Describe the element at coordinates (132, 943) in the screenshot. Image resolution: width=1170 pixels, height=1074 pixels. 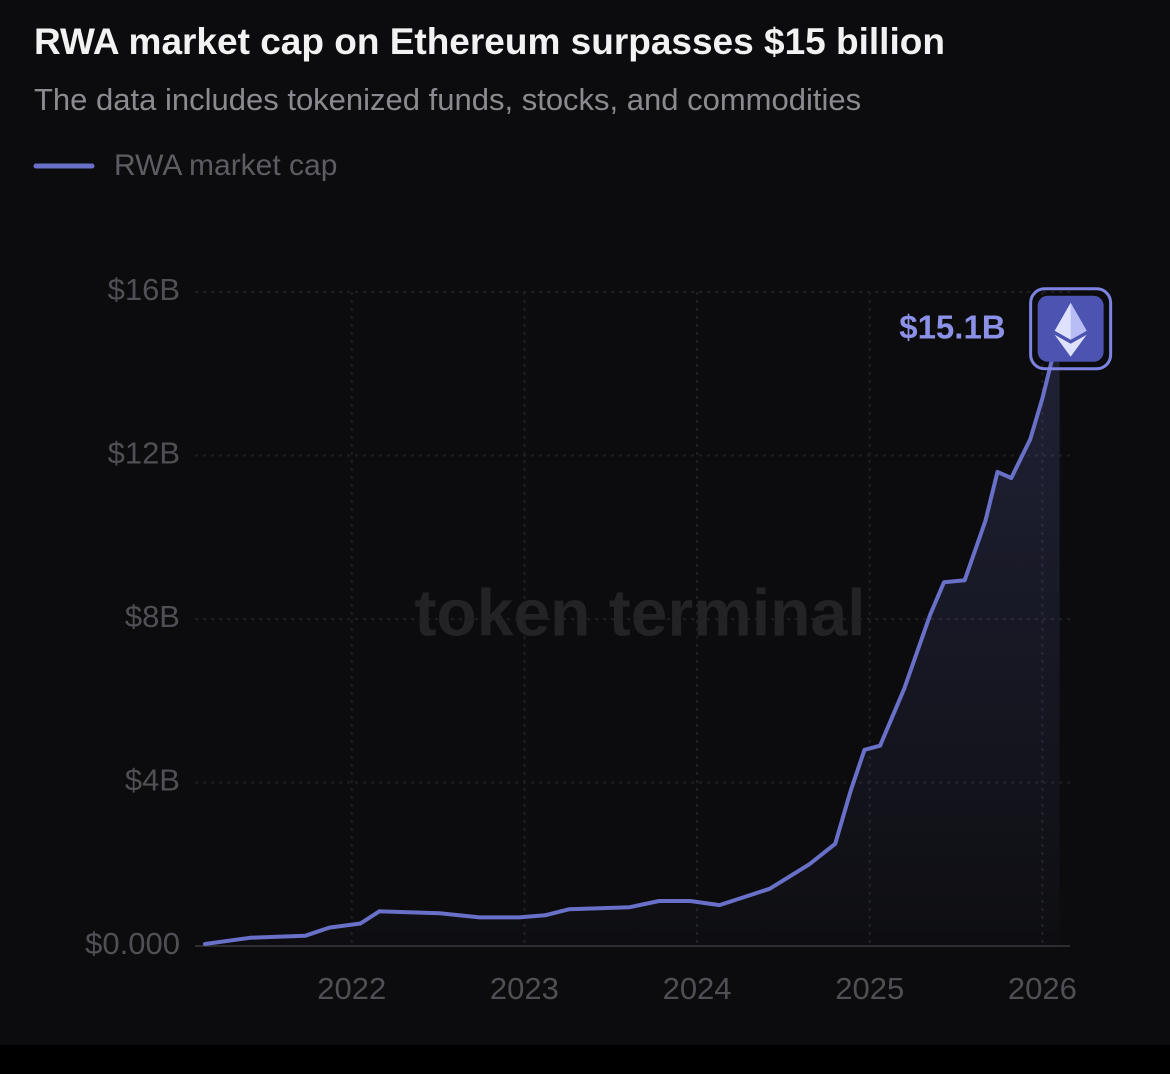
I see `y-tick-label: $0.000` at that location.